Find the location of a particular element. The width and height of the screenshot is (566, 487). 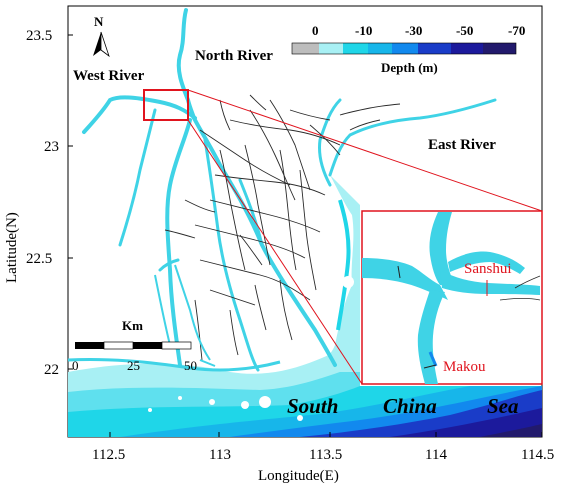

x-tick-114-5: 114.5 is located at coordinates (537, 455).